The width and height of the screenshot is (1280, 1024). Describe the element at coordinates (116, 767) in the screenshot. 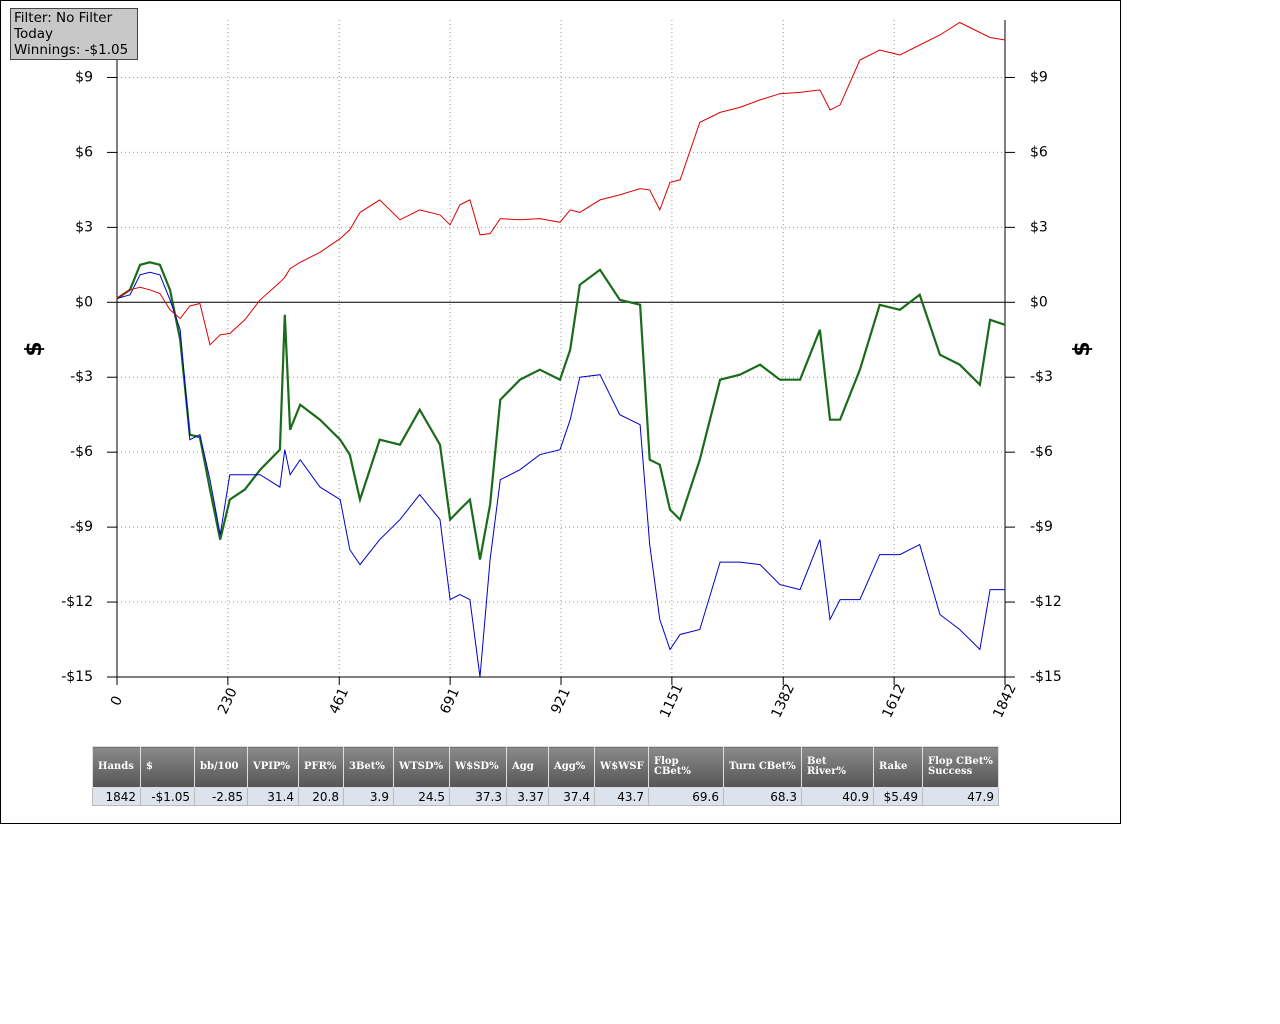

I see `column-header: Hands` at that location.